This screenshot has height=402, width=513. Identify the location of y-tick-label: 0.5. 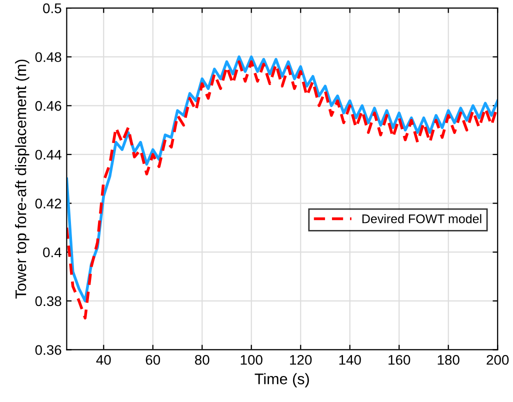
(52, 8).